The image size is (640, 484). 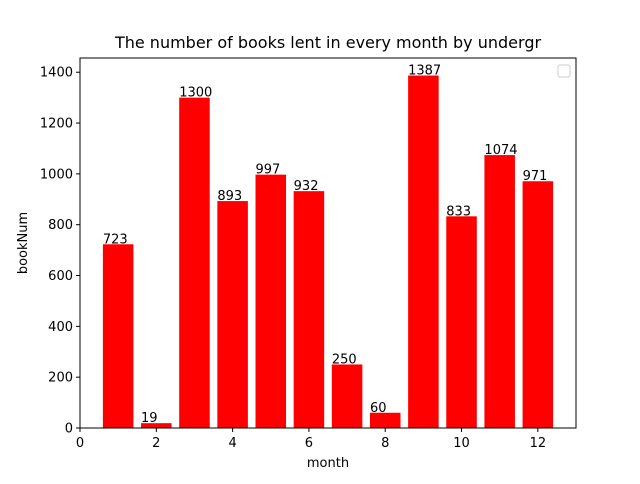 I want to click on y-tick-label: 1000, so click(x=56, y=174).